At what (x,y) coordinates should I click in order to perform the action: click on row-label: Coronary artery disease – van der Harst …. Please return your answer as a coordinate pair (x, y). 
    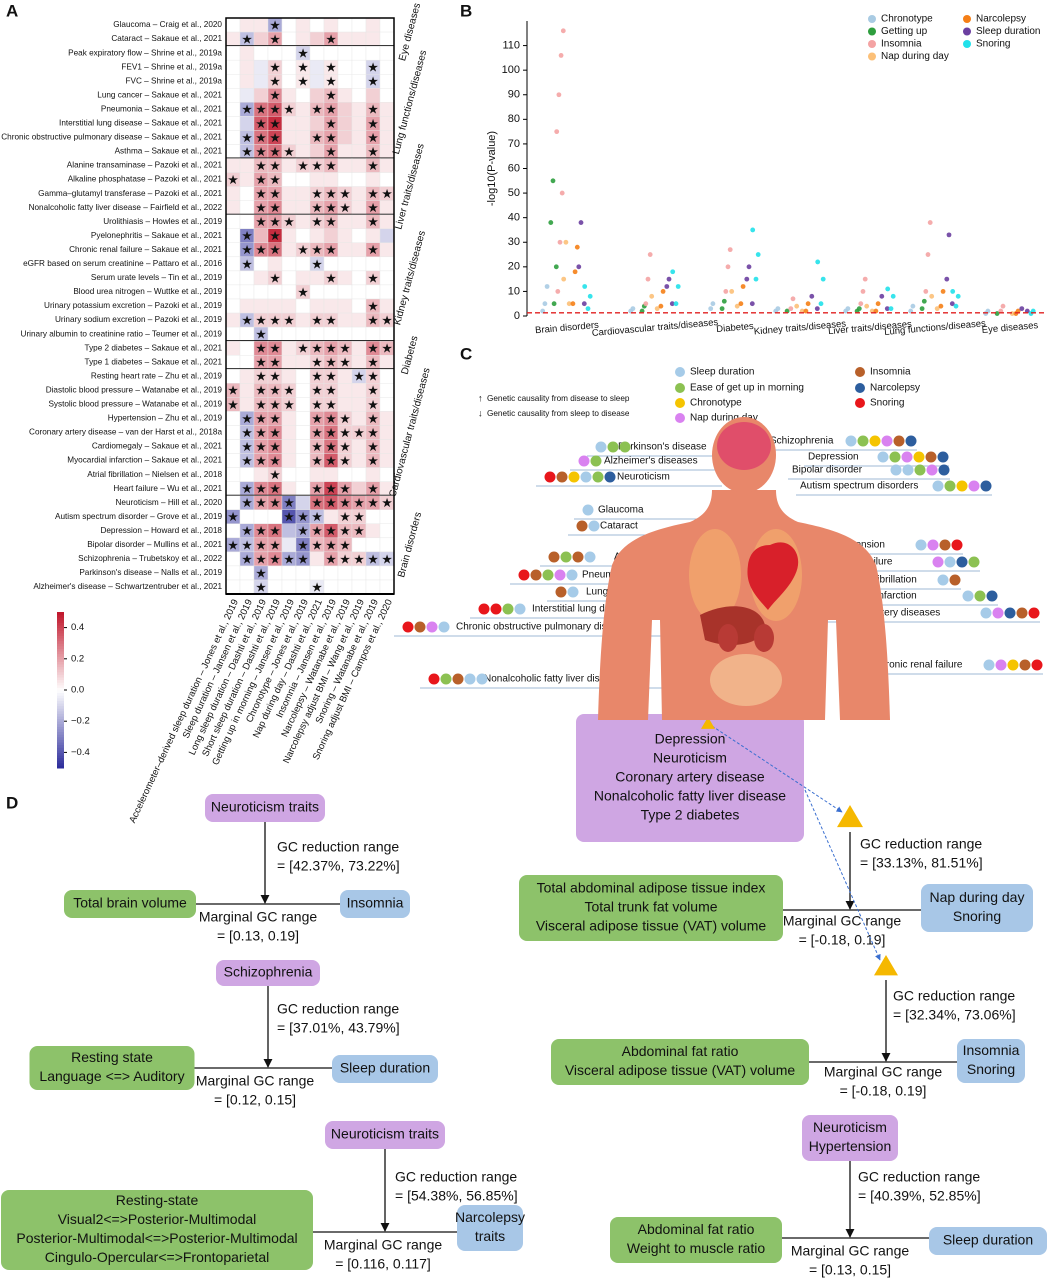
    Looking at the image, I should click on (125, 432).